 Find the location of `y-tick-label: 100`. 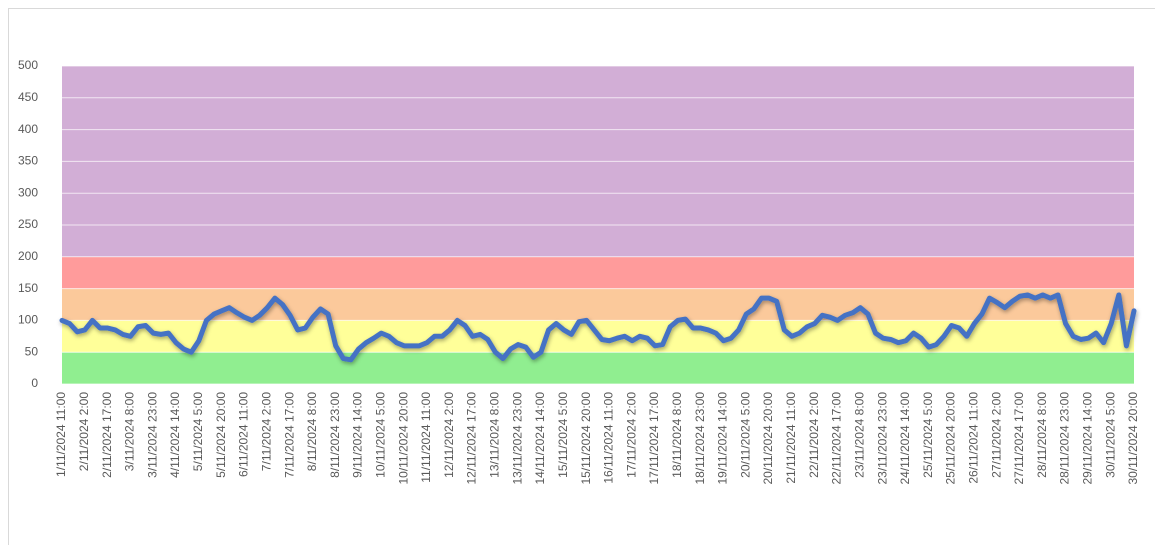

y-tick-label: 100 is located at coordinates (28, 320).